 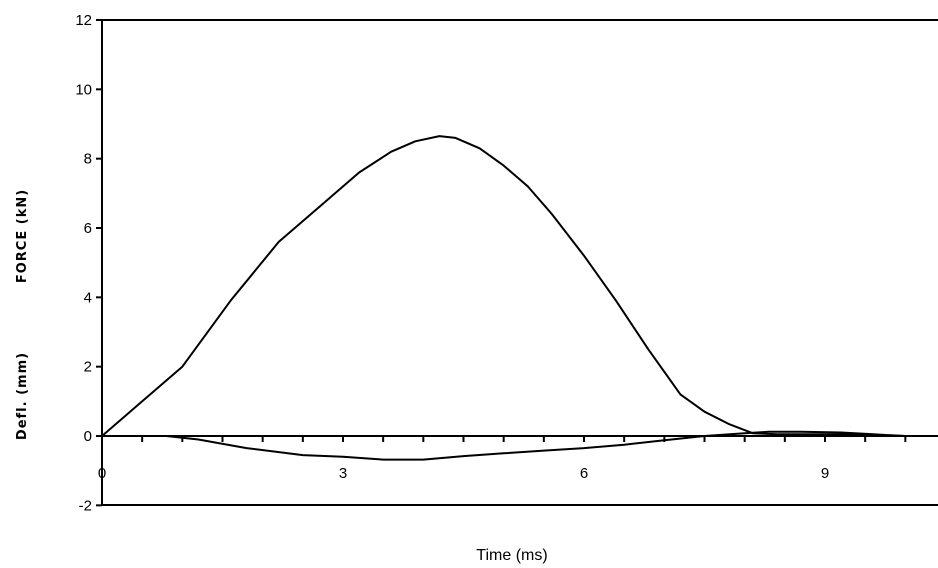 What do you see at coordinates (511, 555) in the screenshot?
I see `x-axis-label: Time (ms)` at bounding box center [511, 555].